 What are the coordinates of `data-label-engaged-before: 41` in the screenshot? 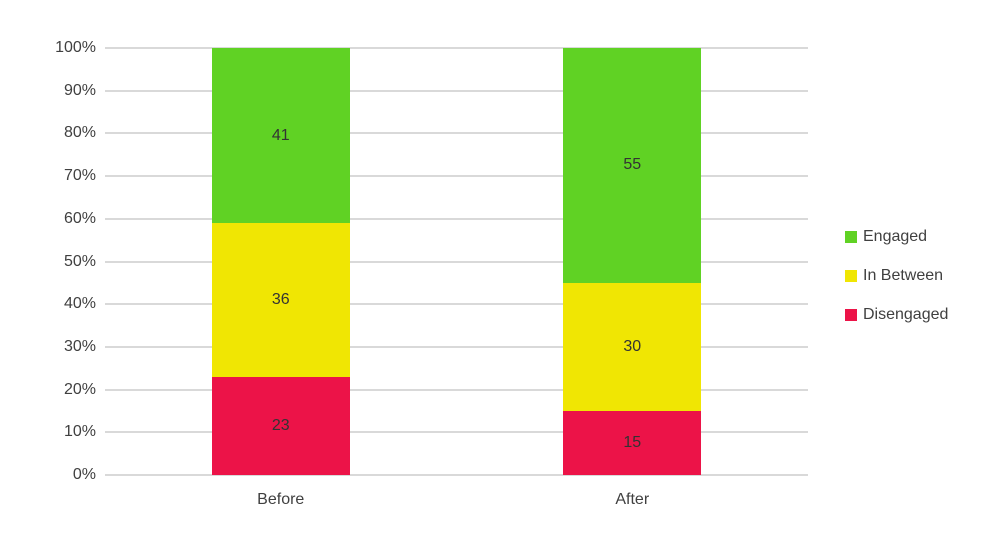 It's located at (280, 135).